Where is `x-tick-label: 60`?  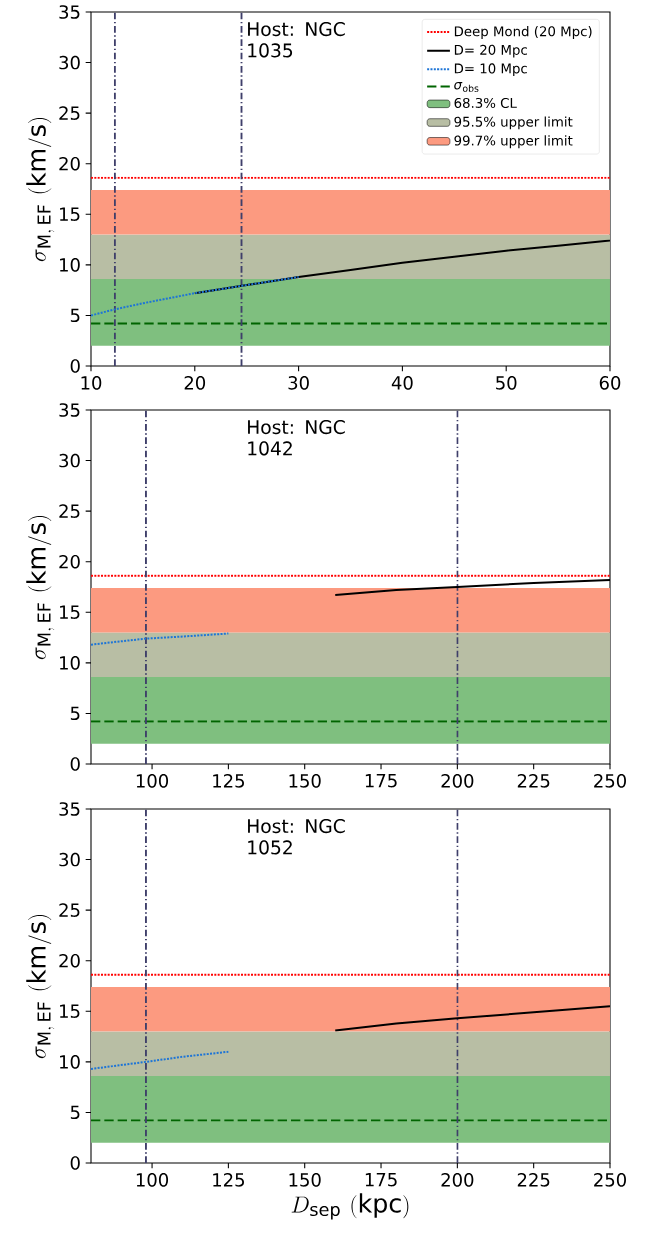 x-tick-label: 60 is located at coordinates (610, 383).